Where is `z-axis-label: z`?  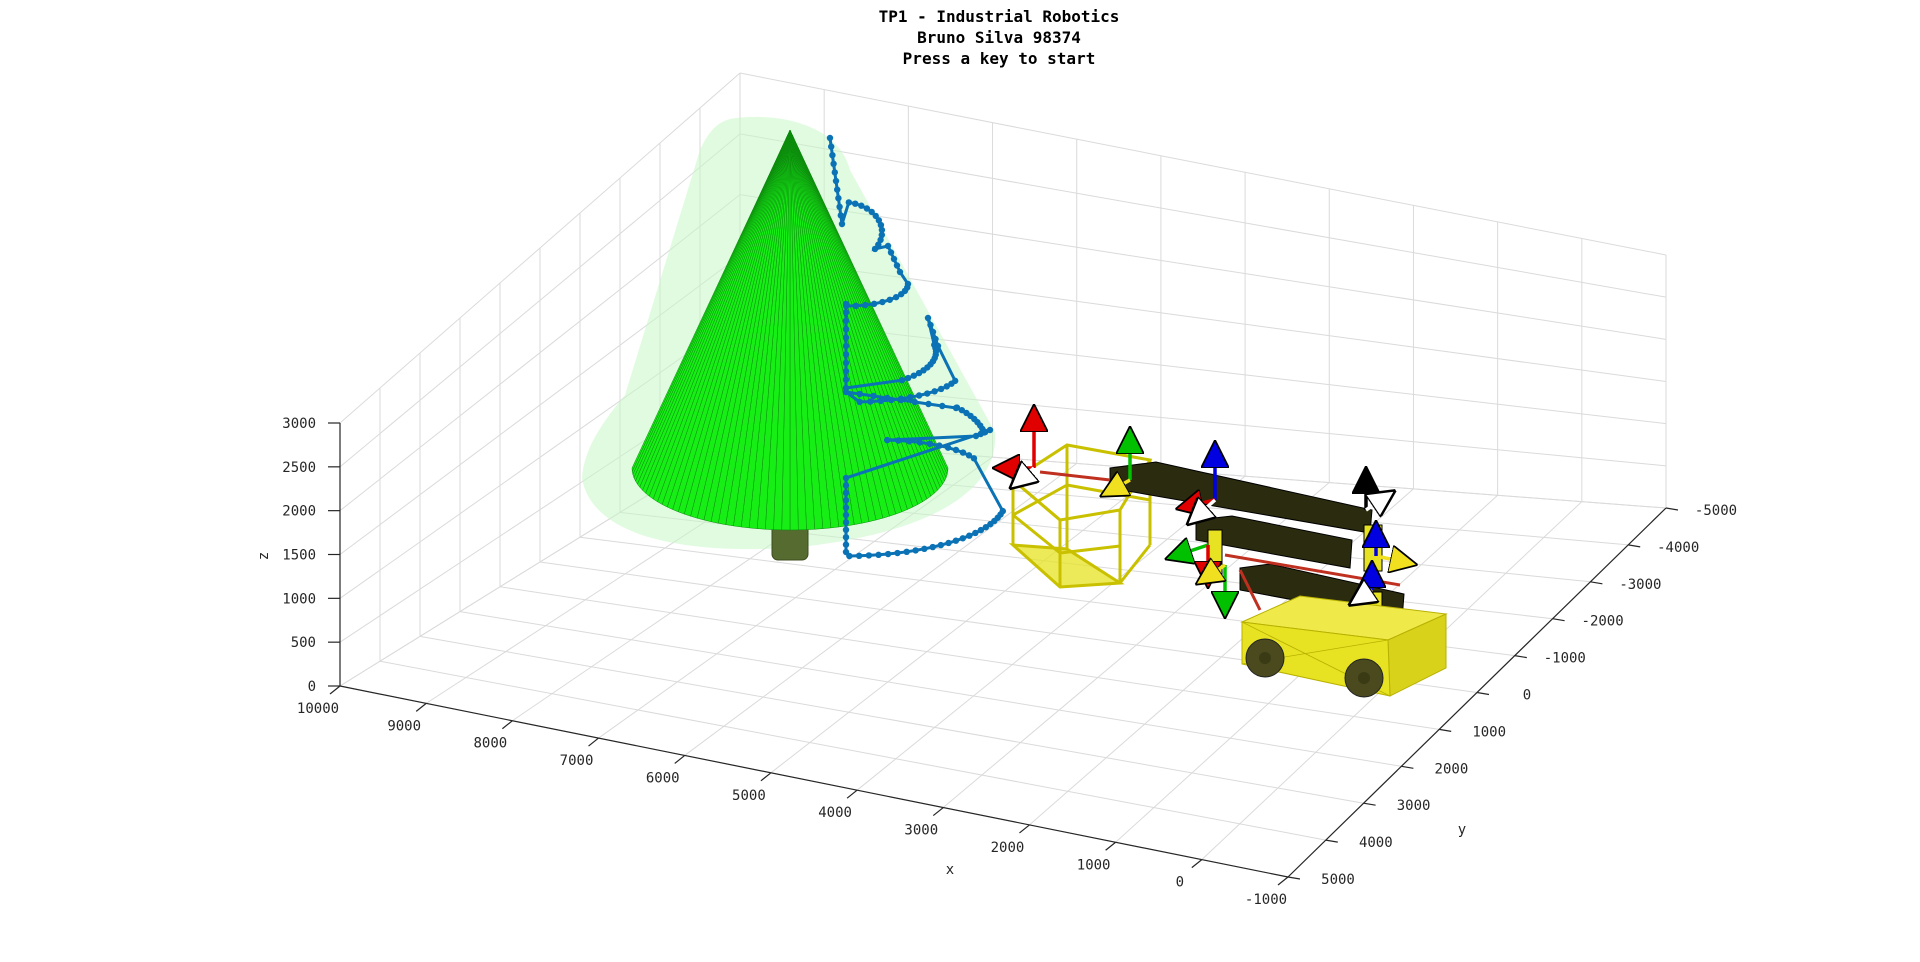
z-axis-label: z is located at coordinates (264, 556).